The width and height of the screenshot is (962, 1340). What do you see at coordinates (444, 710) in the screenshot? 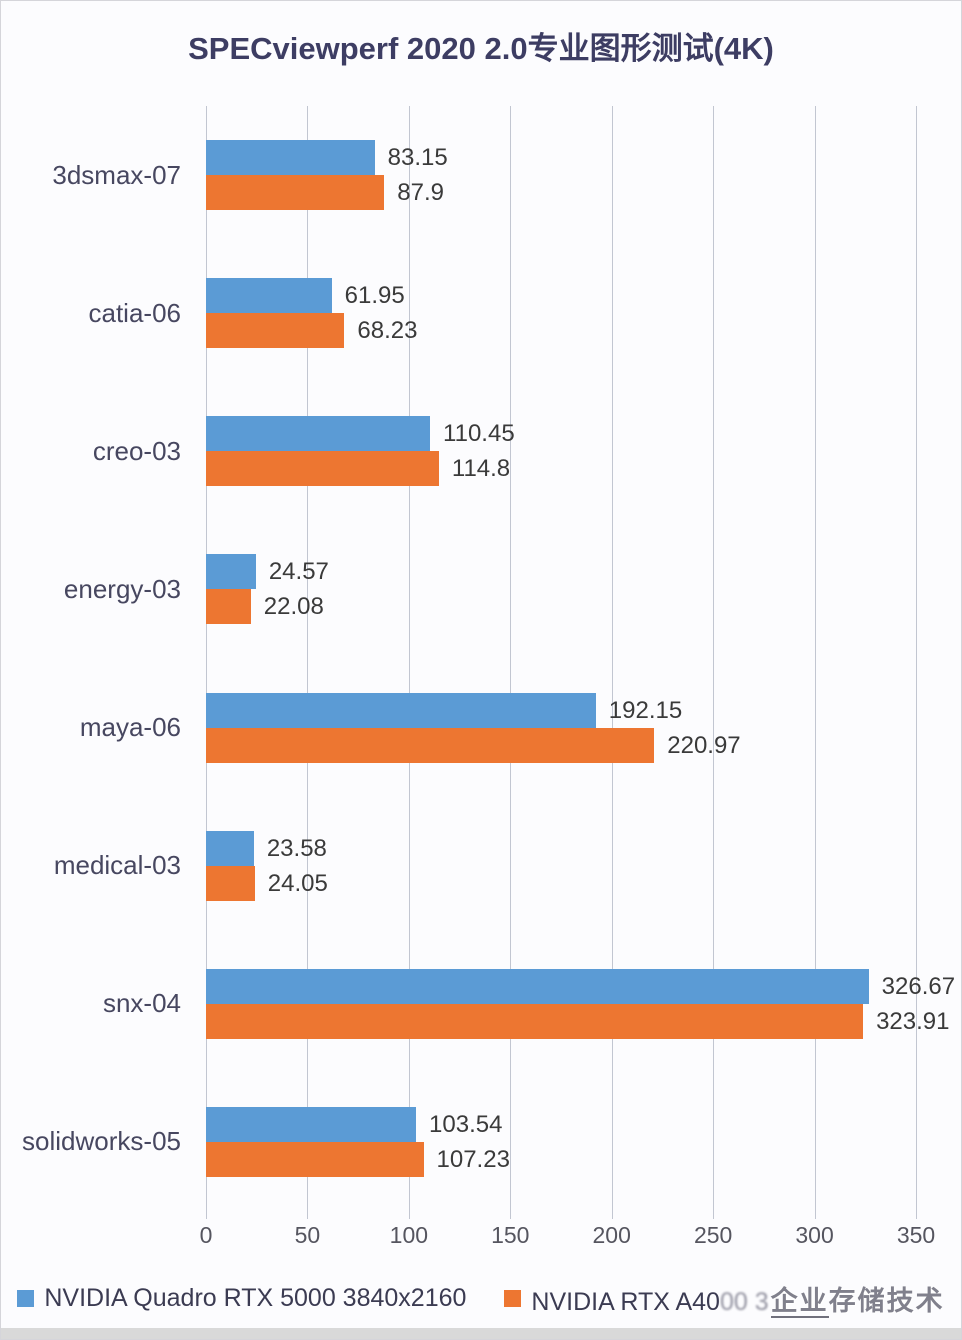
I see `bar-series-1: 192.15` at bounding box center [444, 710].